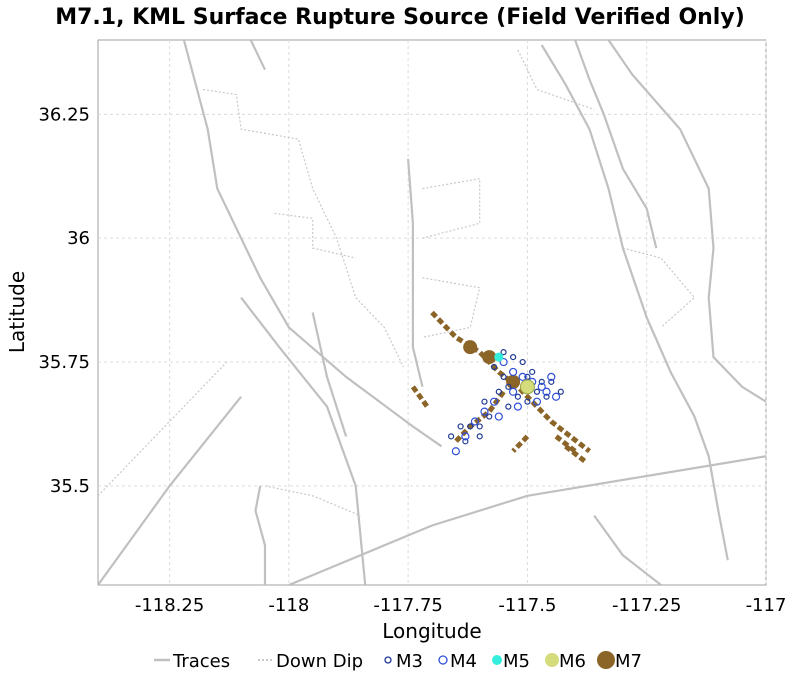 This screenshot has width=800, height=676. What do you see at coordinates (169, 605) in the screenshot?
I see `x-tick-label: -118.25` at bounding box center [169, 605].